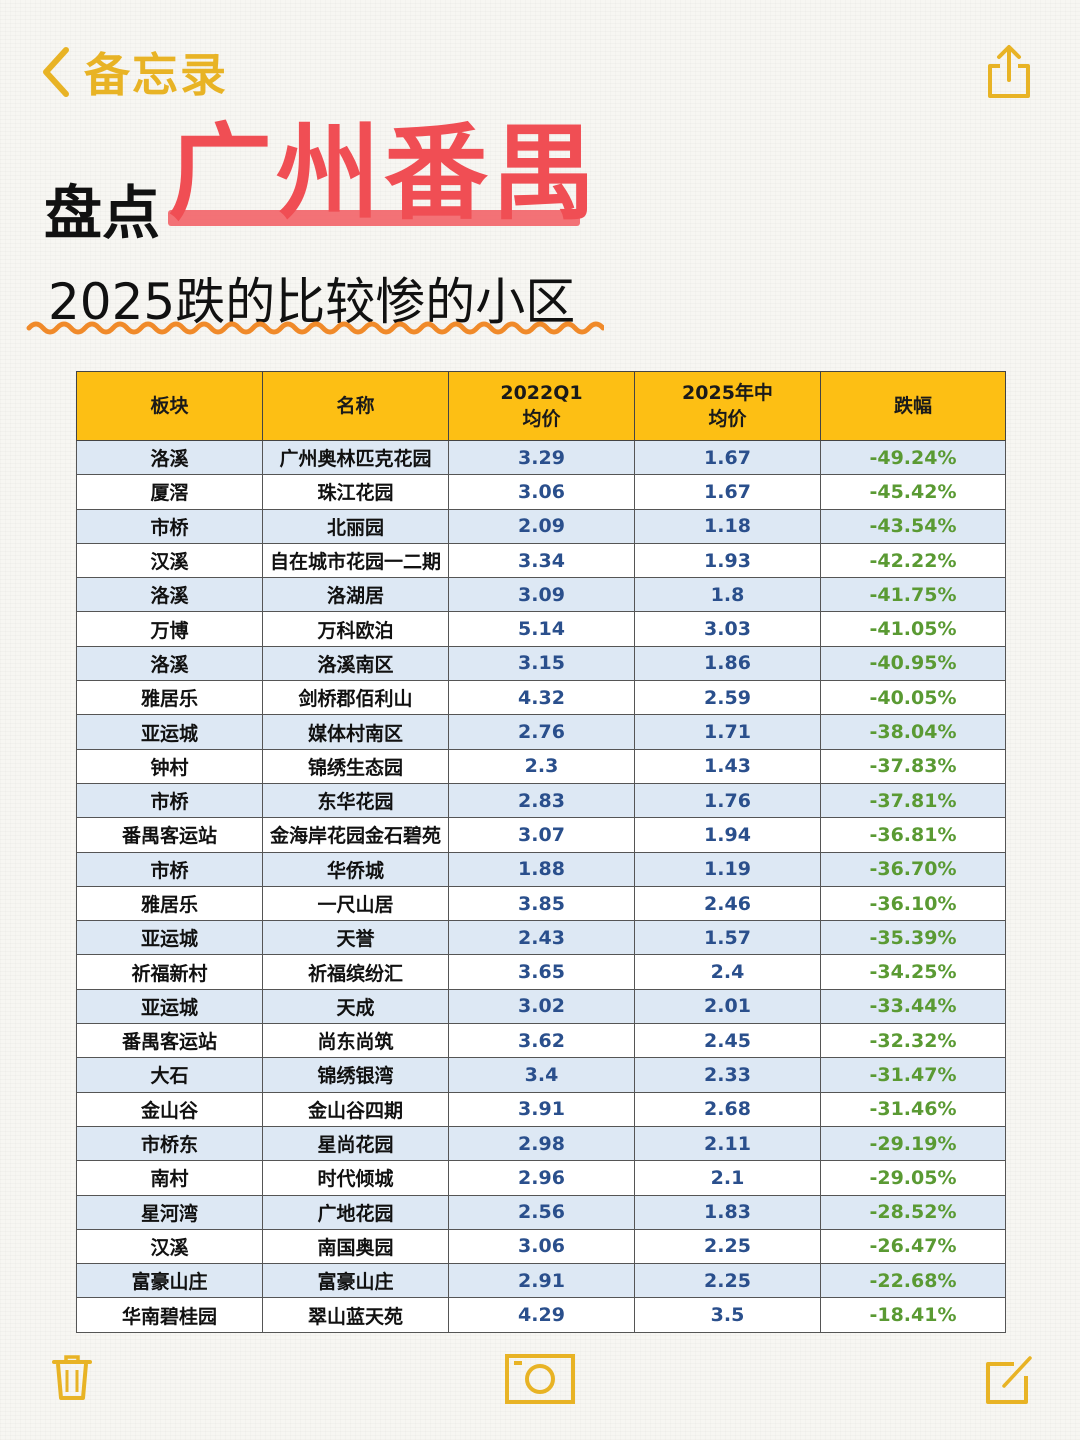 This screenshot has height=1440, width=1080. I want to click on table-row: 华南碧桂园 翠山蓝天苑 4.29 3.5 -18.41%, so click(541, 1315).